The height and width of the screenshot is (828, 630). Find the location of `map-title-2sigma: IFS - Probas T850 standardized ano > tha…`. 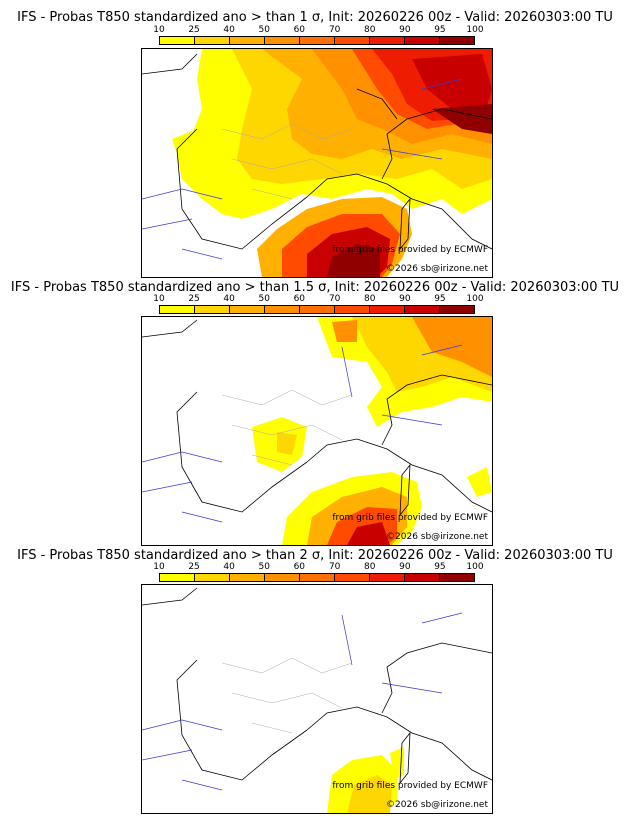

map-title-2sigma: IFS - Probas T850 standardized ano > tha… is located at coordinates (315, 555).